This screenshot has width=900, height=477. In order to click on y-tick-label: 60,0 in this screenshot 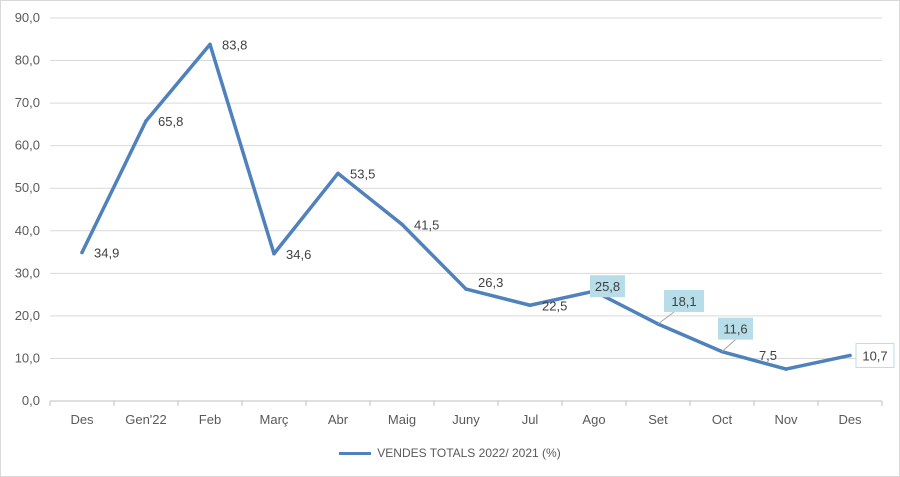, I will do `click(27, 145)`.